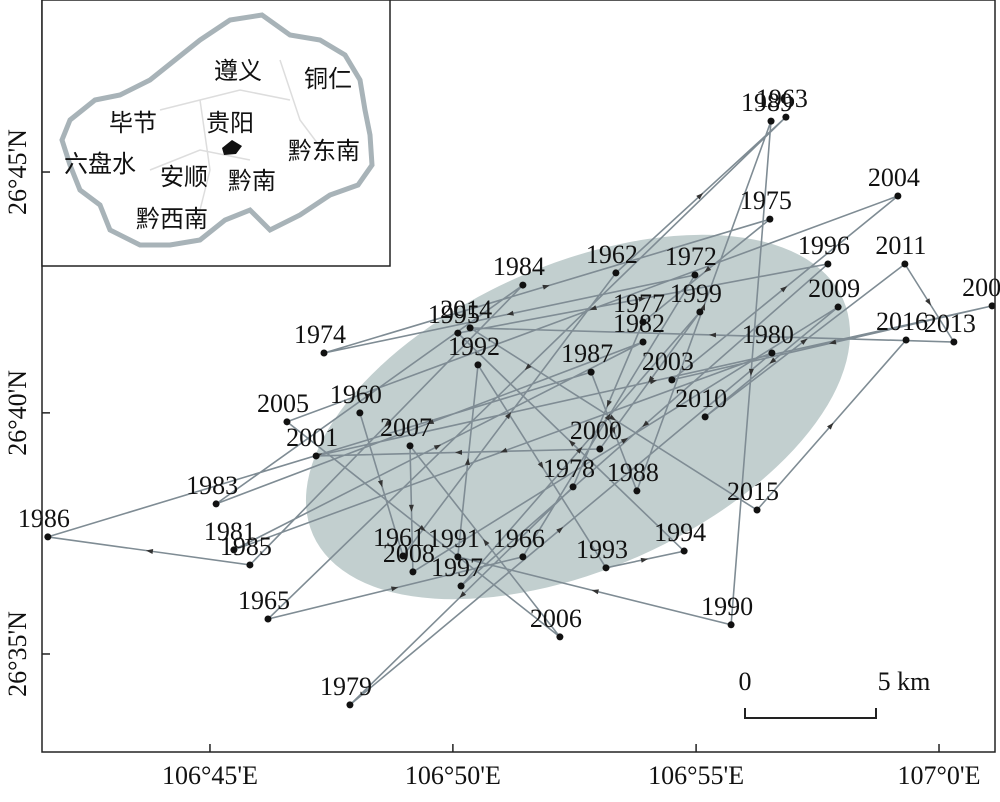 The image size is (1000, 802). Describe the element at coordinates (519, 538) in the screenshot. I see `year-label: 1966` at that location.